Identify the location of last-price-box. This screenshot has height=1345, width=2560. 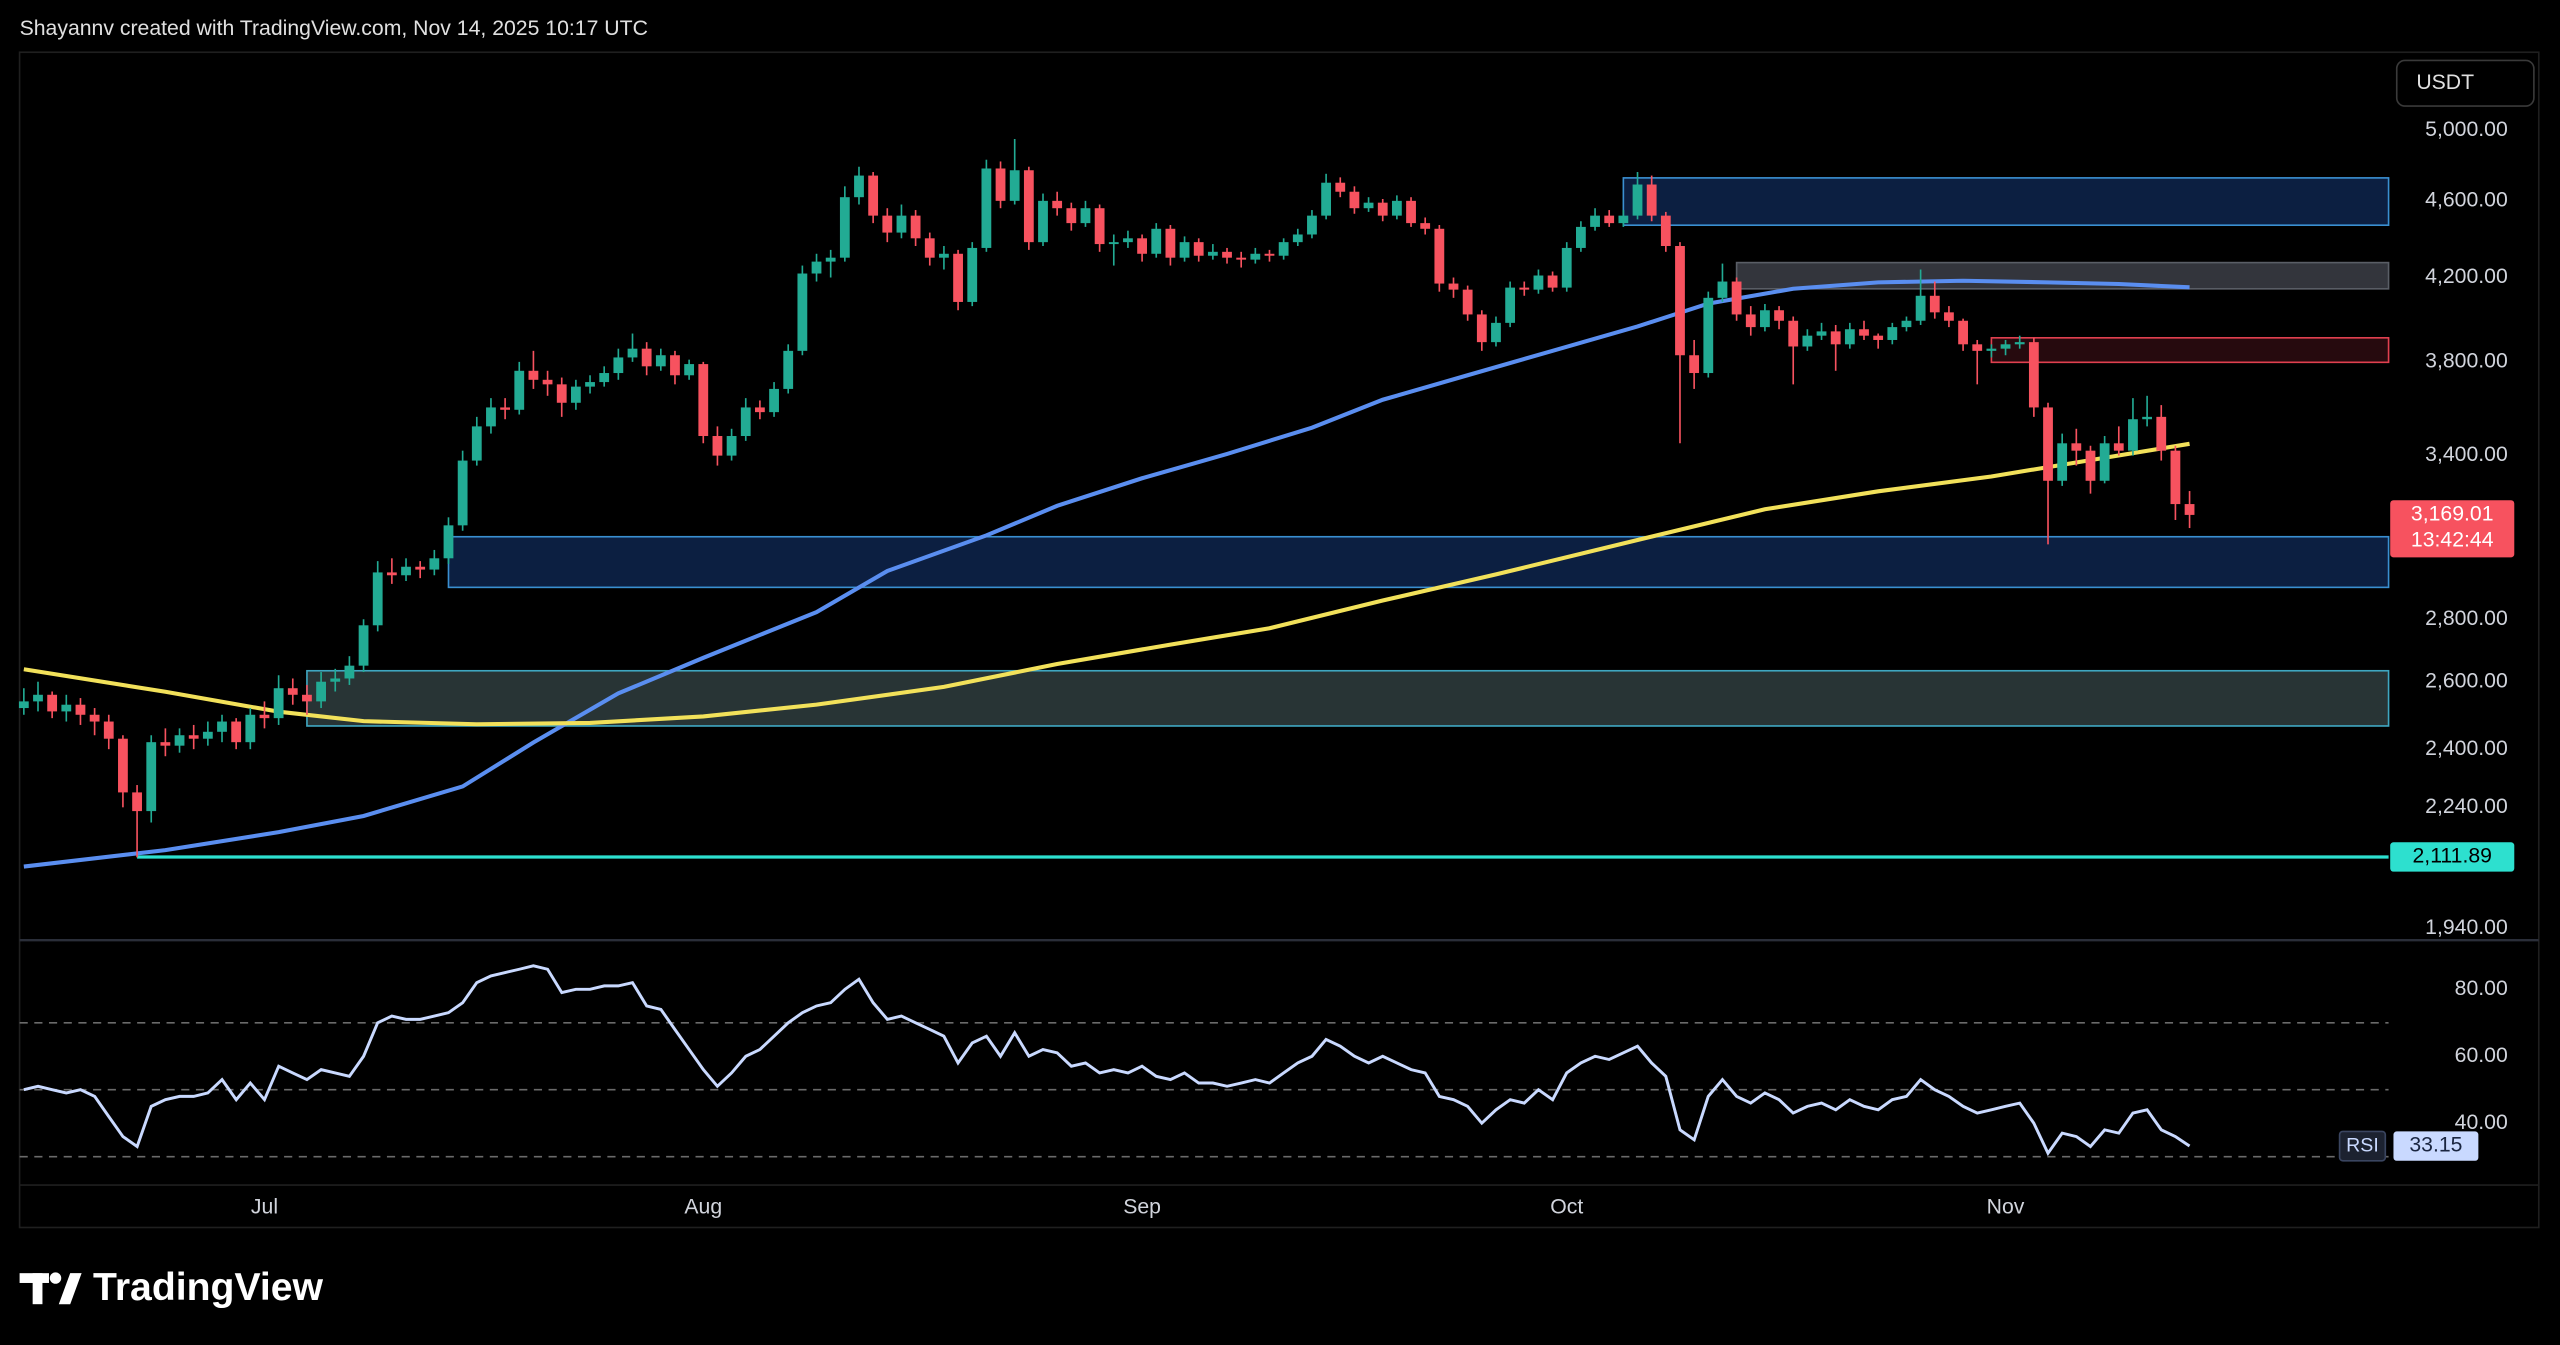
(2452, 529).